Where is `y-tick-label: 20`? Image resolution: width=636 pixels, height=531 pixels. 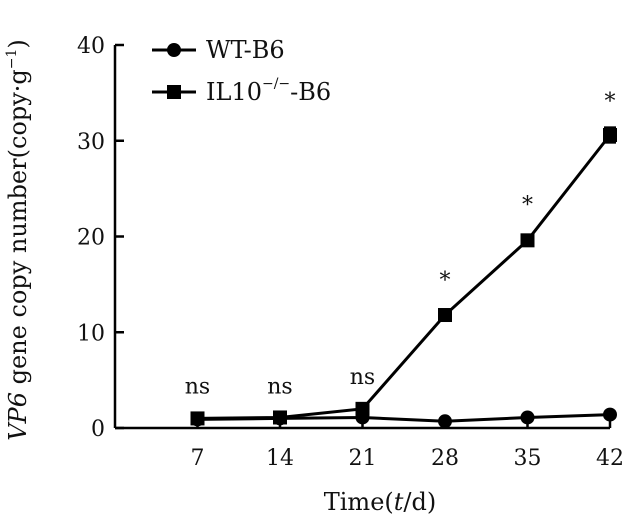
y-tick-label: 20 is located at coordinates (91, 238).